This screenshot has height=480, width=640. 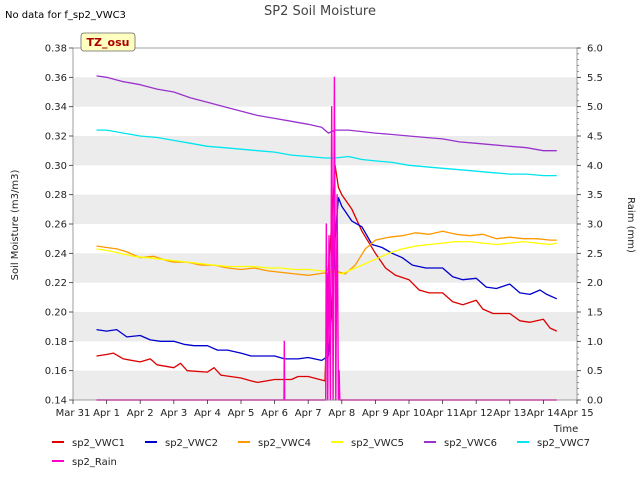 I want to click on y-axis-right: 0.0 0.5 1.0 1.5 2.0 2.5 3.0 3.5 4.0 4.5 5.0 5.5 6.0, so click(x=590, y=225).